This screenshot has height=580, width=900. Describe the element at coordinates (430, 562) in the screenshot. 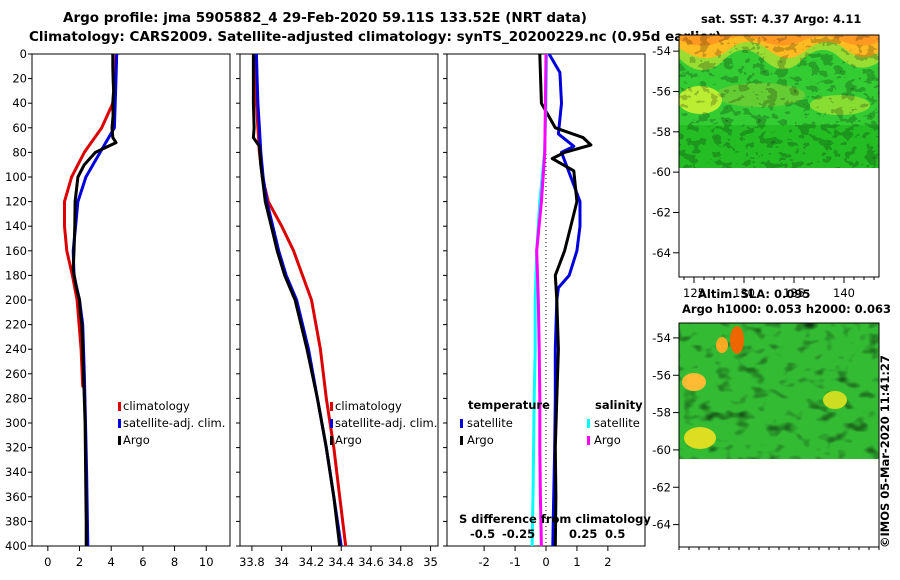

I see `x-tick-label: 35` at that location.